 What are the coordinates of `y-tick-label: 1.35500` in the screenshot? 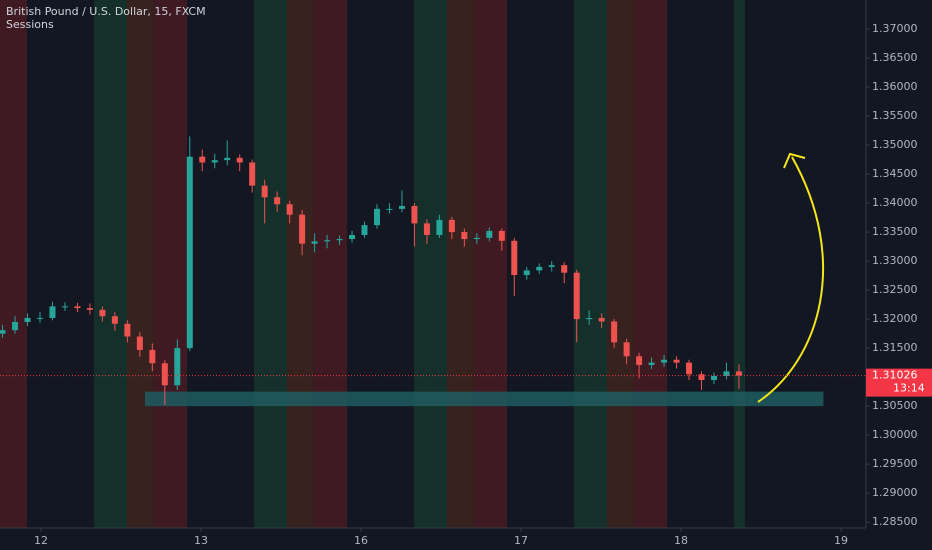 It's located at (895, 115).